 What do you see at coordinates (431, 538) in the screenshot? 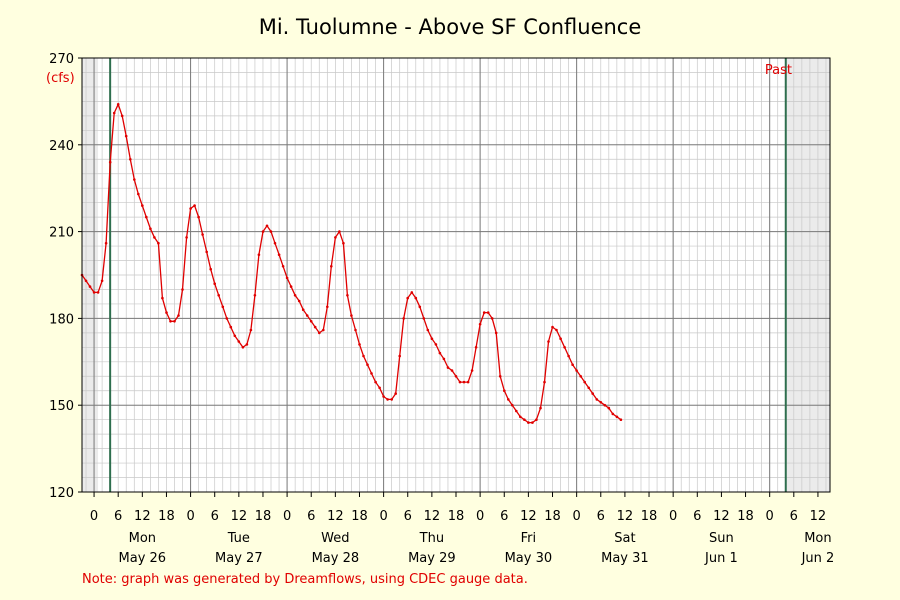
I see `day-weekday-label: Thu` at bounding box center [431, 538].